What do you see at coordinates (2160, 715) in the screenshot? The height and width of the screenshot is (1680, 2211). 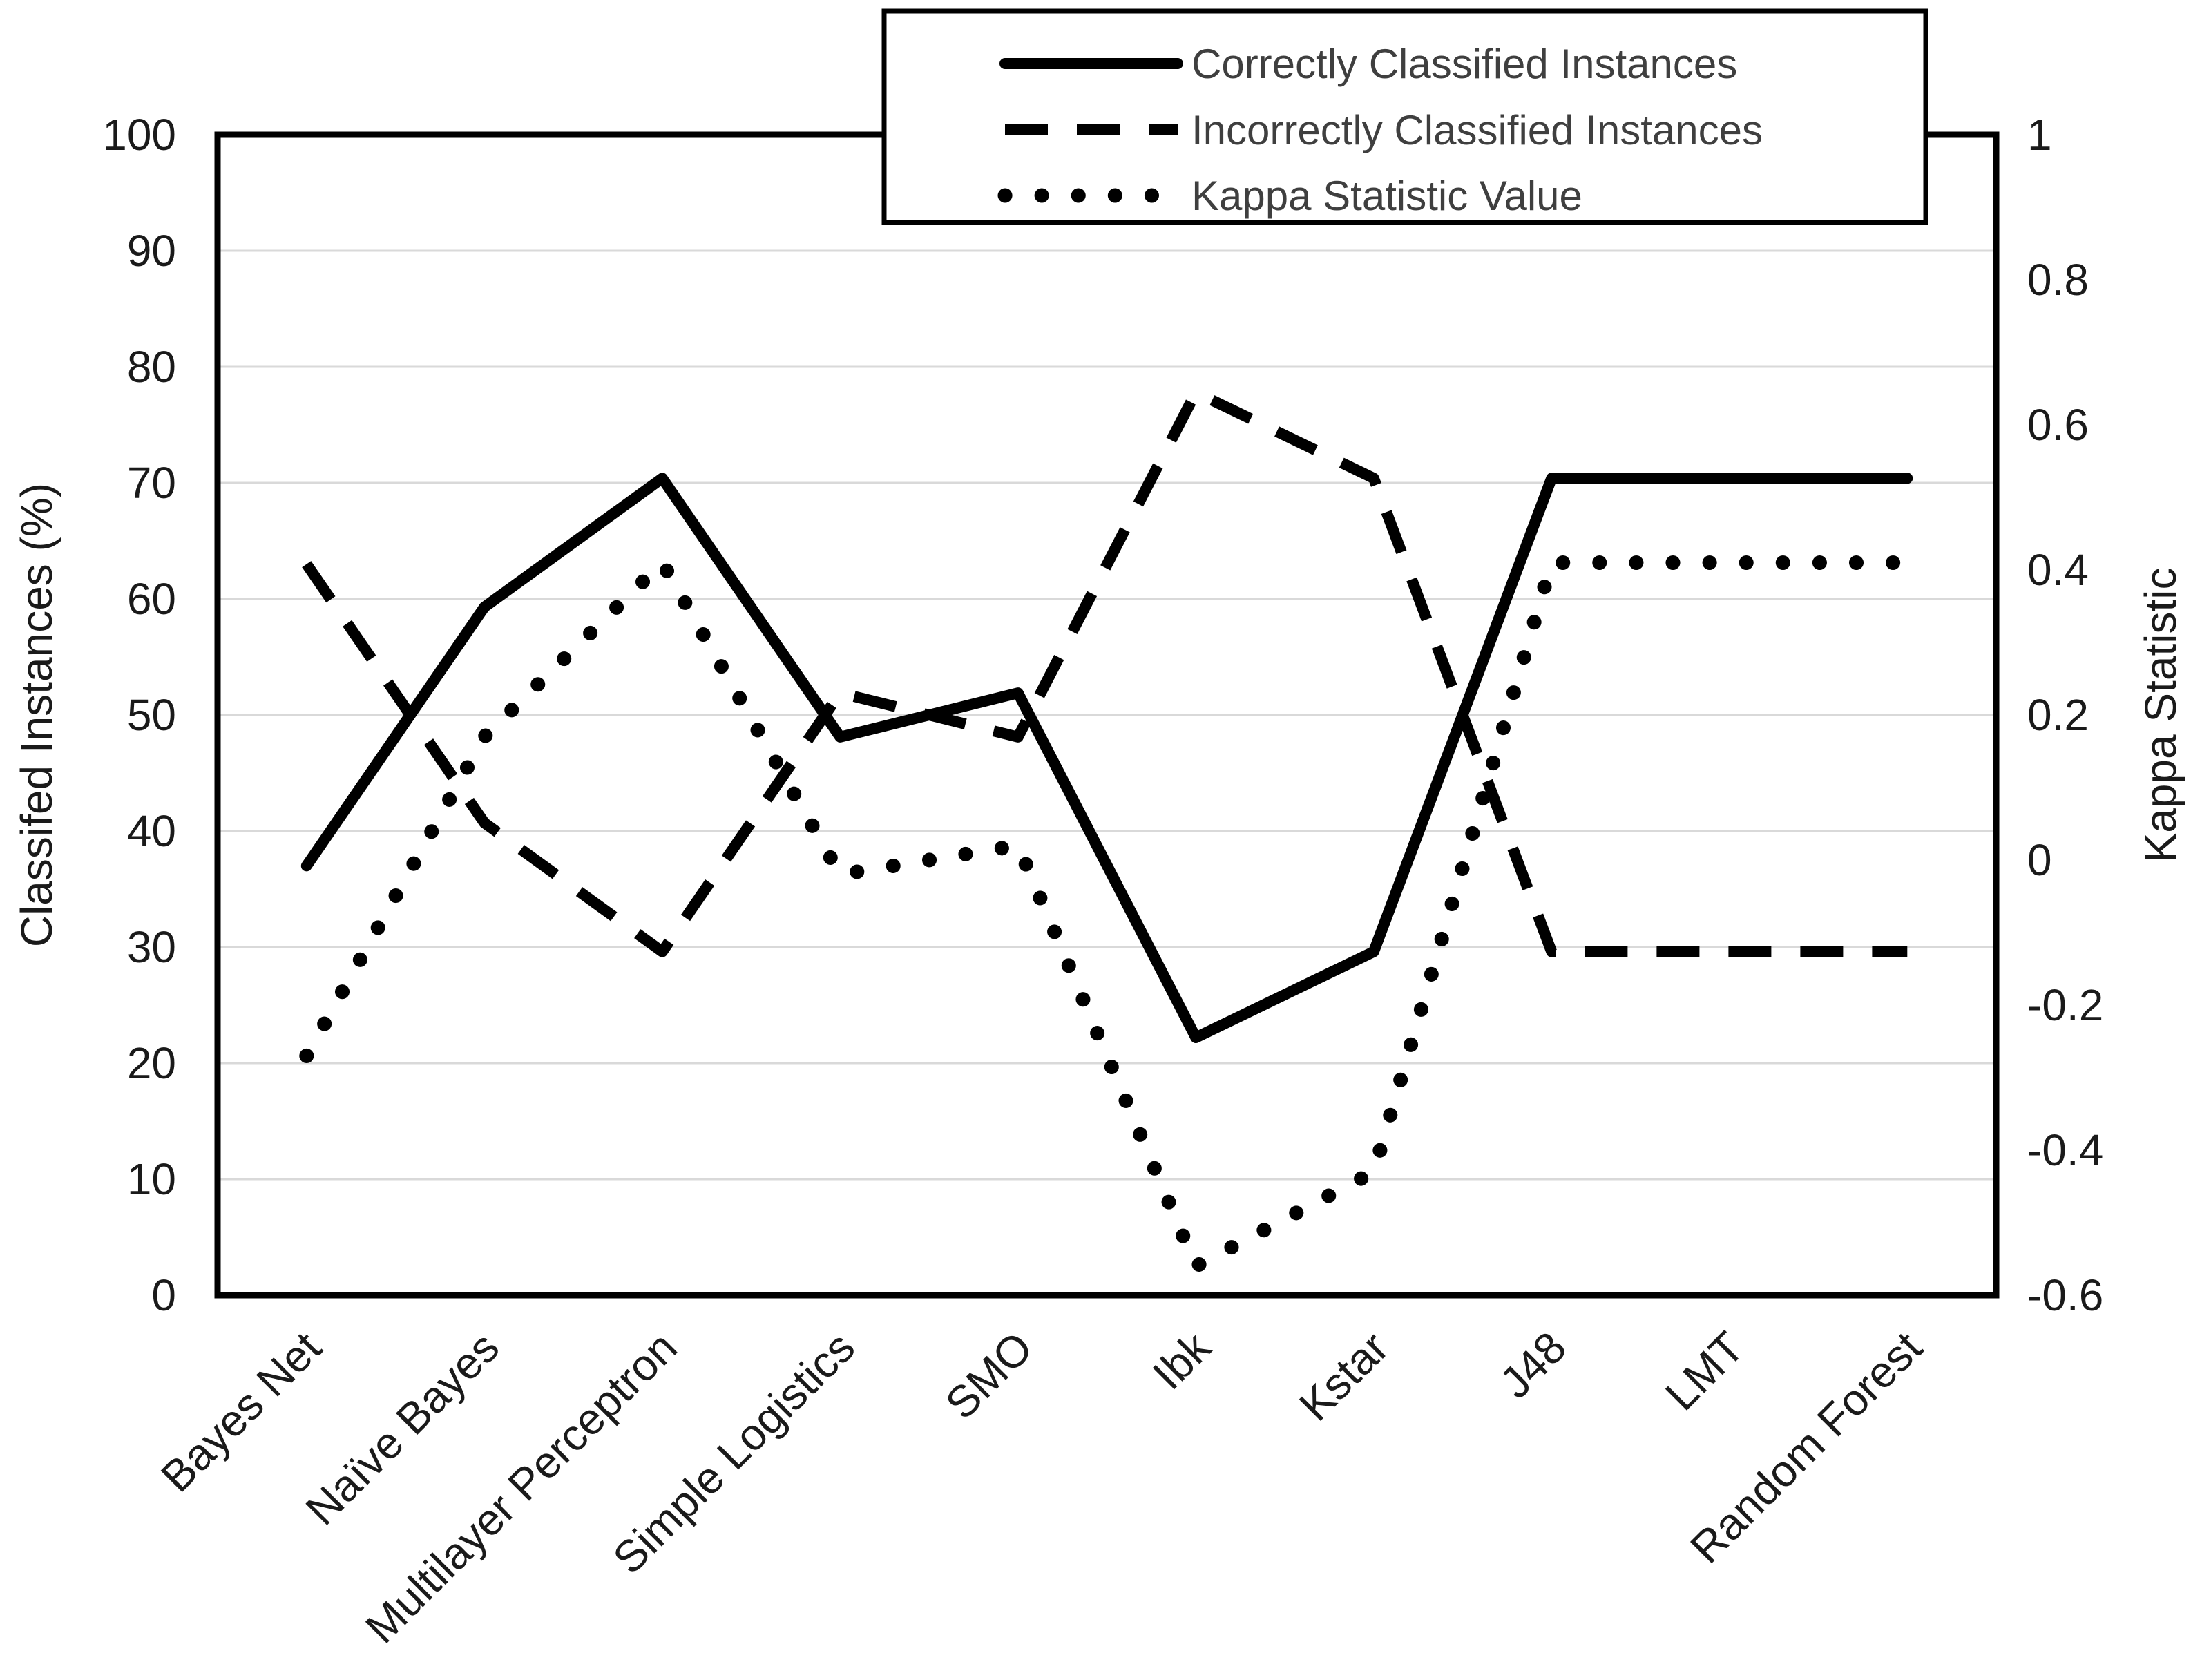 I see `right-axis-title: Kappa Statistic` at bounding box center [2160, 715].